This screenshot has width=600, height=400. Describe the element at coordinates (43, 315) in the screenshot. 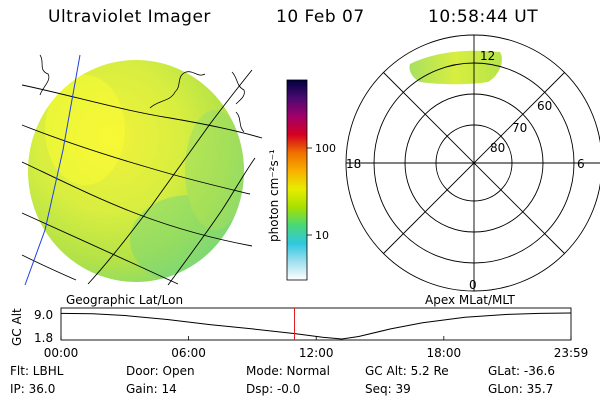

I see `altitude-ytick-high: 9.0` at that location.